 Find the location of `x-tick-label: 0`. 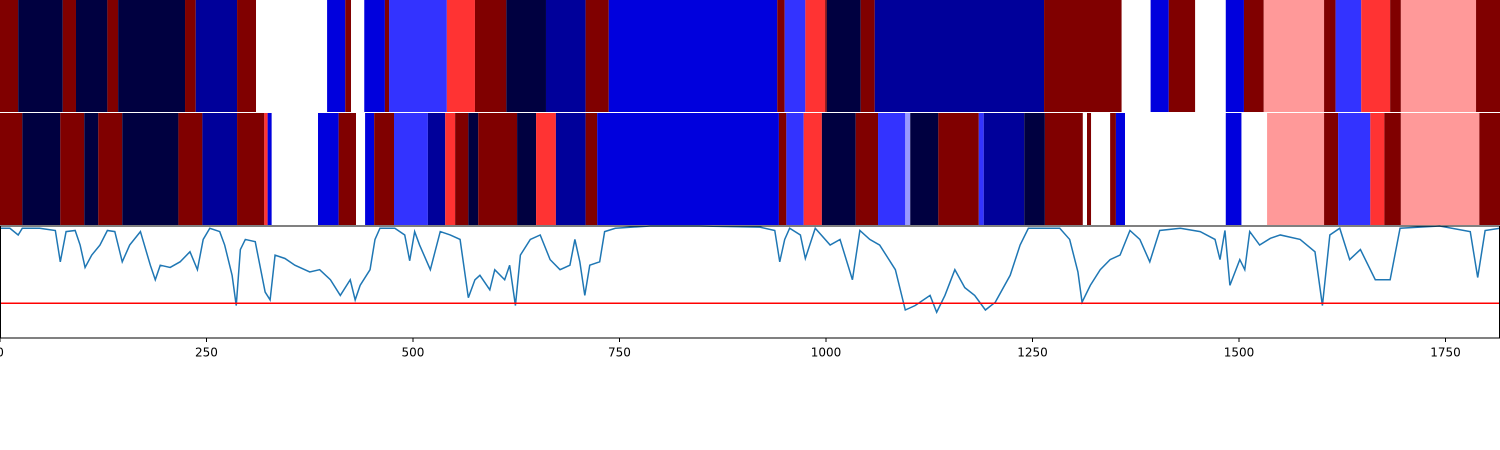

x-tick-label: 0 is located at coordinates (2, 353).